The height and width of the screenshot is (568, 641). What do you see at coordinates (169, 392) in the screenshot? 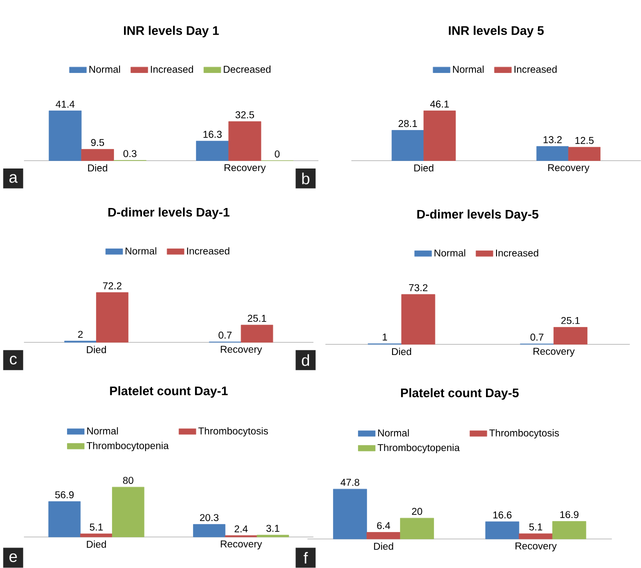
I see `chart-title: Platelet count Day-1` at bounding box center [169, 392].